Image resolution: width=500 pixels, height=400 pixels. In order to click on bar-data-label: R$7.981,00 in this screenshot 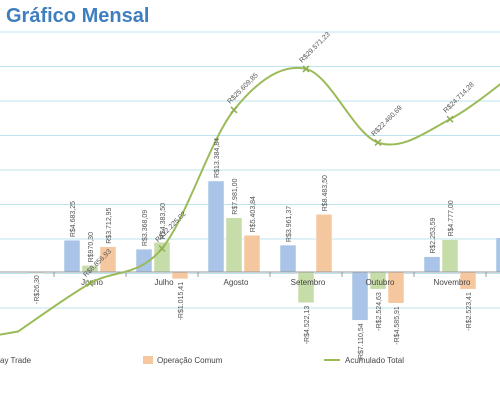, I will do `click(235, 196)`.